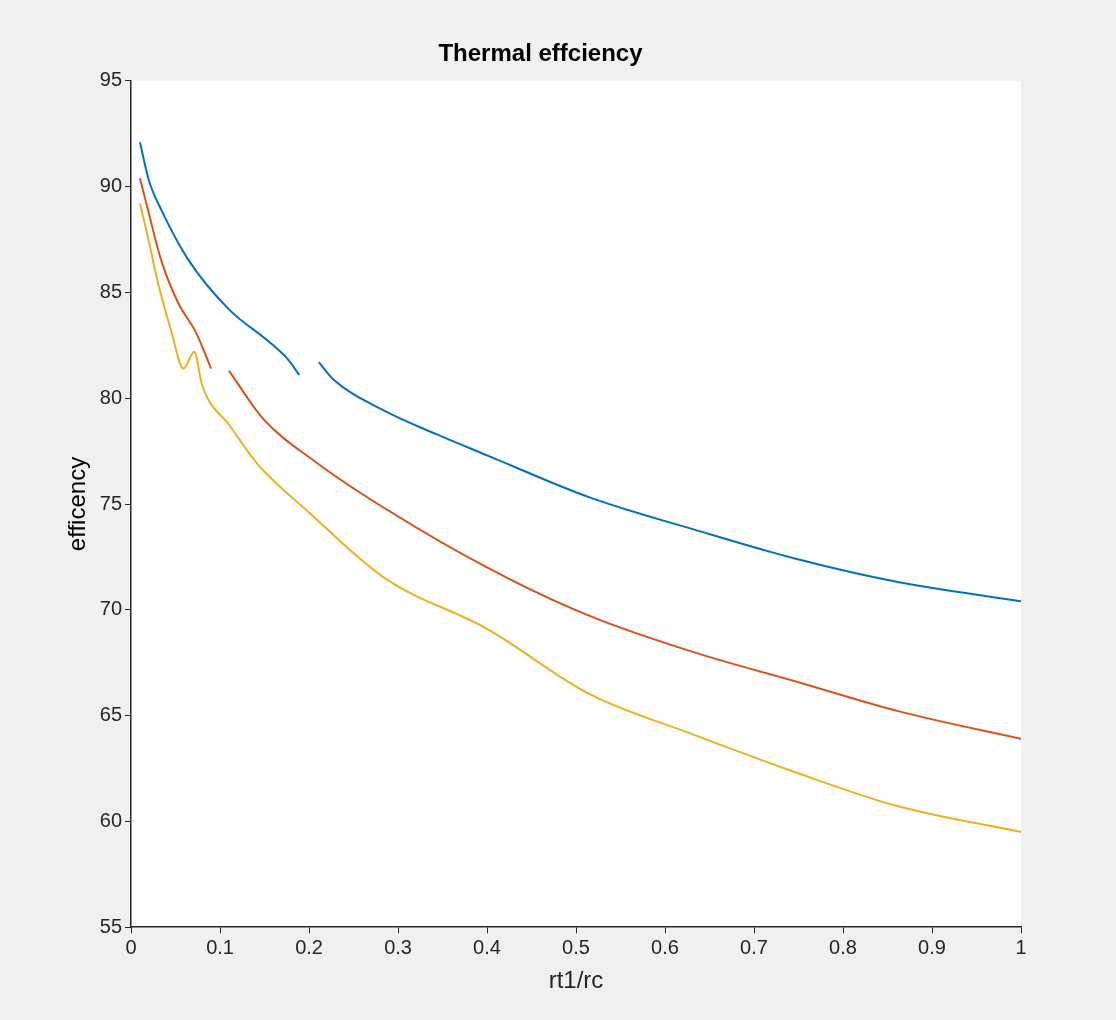 The height and width of the screenshot is (1020, 1116). Describe the element at coordinates (932, 946) in the screenshot. I see `x-tick-label: 0.9` at that location.